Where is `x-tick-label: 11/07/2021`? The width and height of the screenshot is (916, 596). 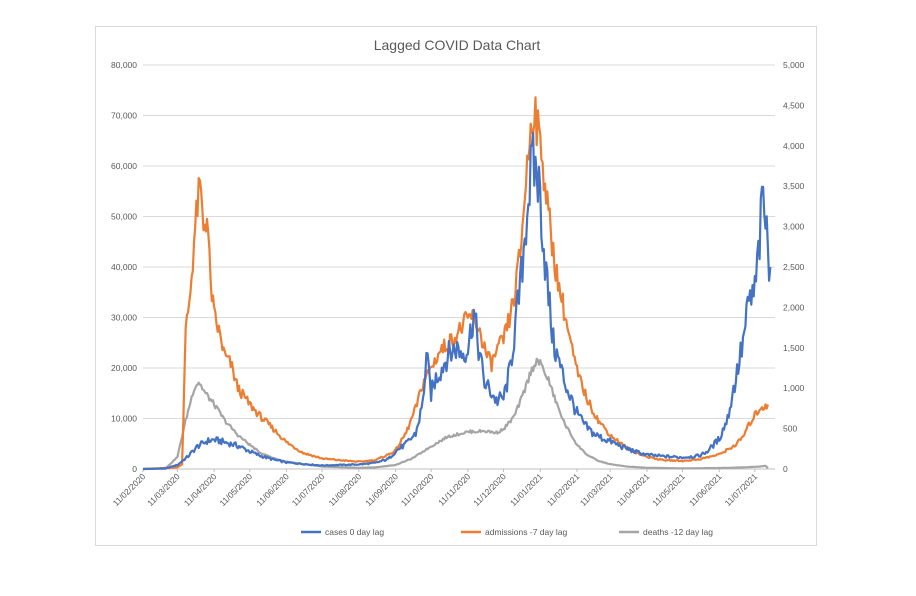 x-tick-label: 11/07/2021 is located at coordinates (741, 489).